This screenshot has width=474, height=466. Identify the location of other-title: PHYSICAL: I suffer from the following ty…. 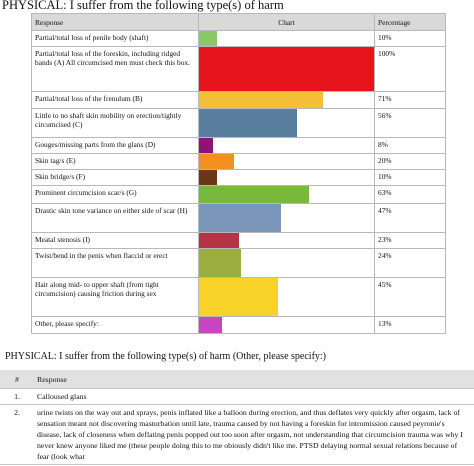
(166, 356).